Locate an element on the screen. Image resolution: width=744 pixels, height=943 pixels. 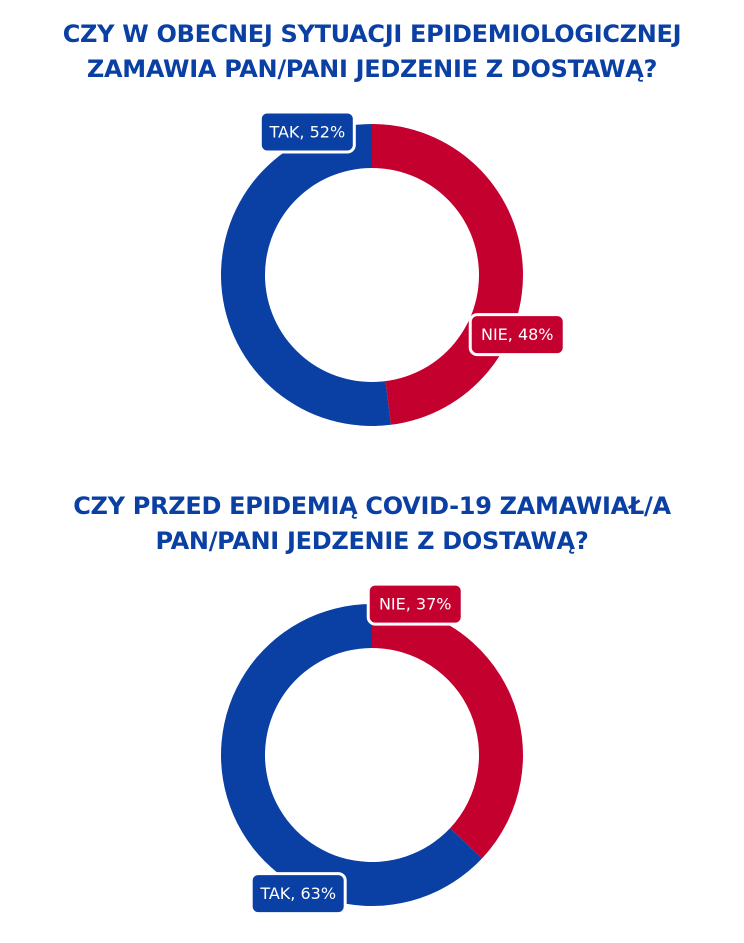
chart-1-slice-tak is located at coordinates (306, 275).